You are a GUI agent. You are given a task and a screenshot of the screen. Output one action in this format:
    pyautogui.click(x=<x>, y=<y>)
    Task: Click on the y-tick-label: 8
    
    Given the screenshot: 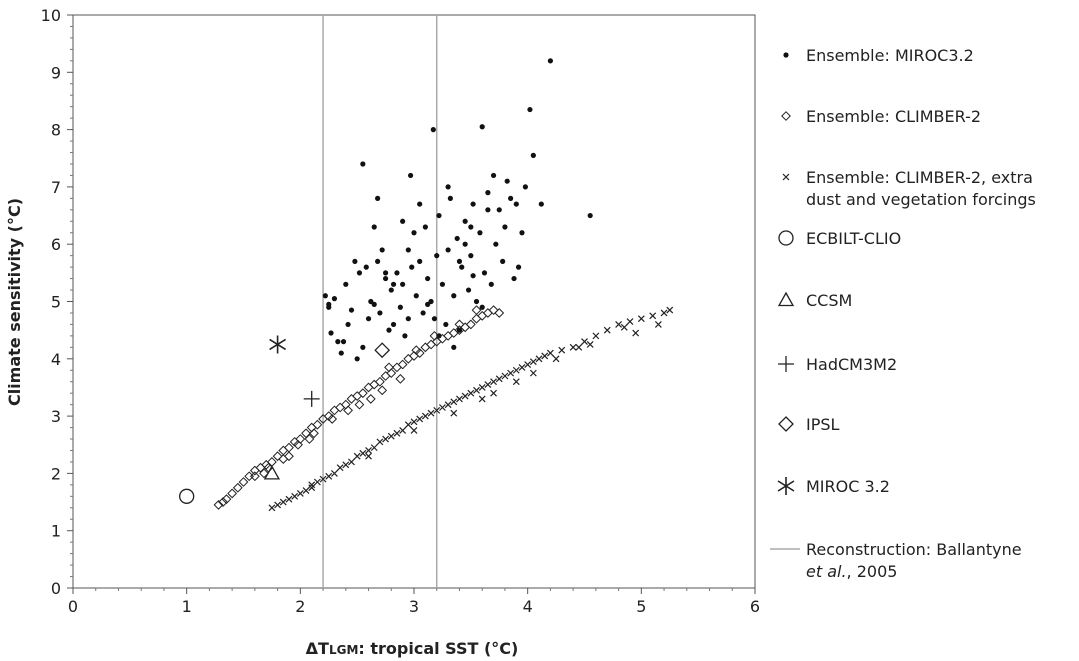 What is the action you would take?
    pyautogui.click(x=56, y=130)
    